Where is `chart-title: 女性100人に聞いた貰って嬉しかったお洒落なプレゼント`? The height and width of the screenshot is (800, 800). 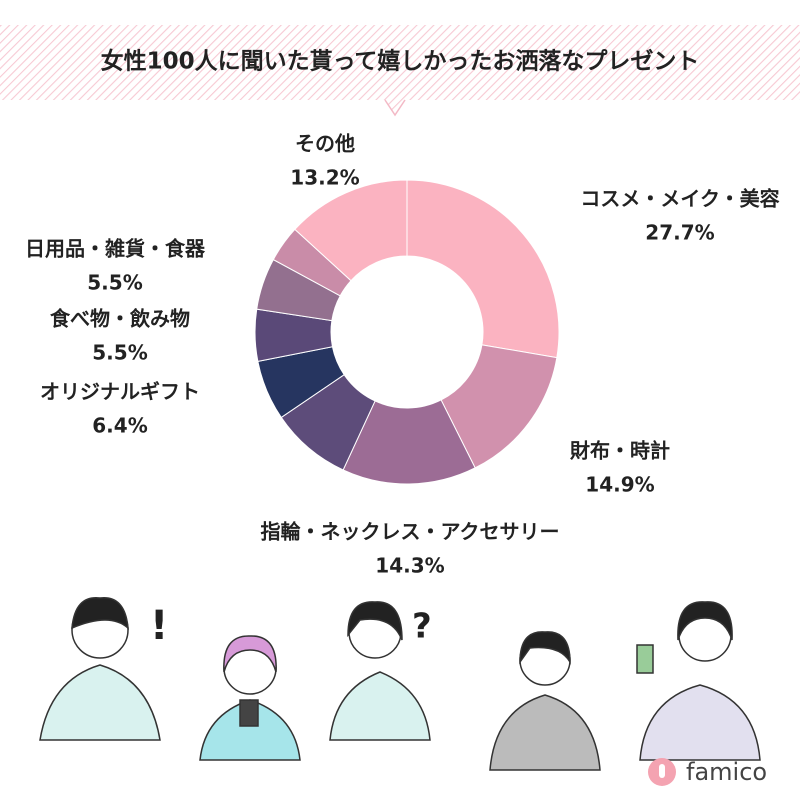 chart-title: 女性100人に聞いた貰って嬉しかったお洒落なプレゼント is located at coordinates (400, 61).